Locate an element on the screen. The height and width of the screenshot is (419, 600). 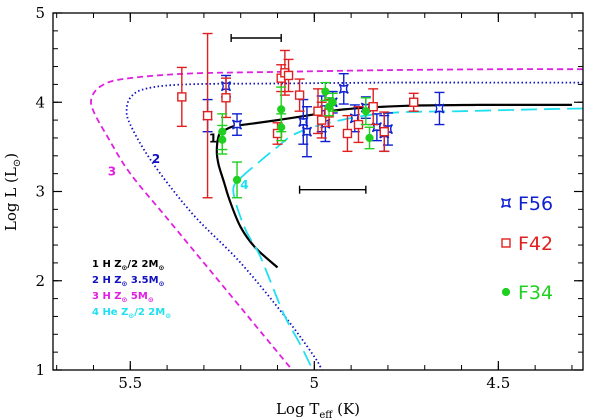
series-legend: F56 F42 F34 is located at coordinates (526, 248).